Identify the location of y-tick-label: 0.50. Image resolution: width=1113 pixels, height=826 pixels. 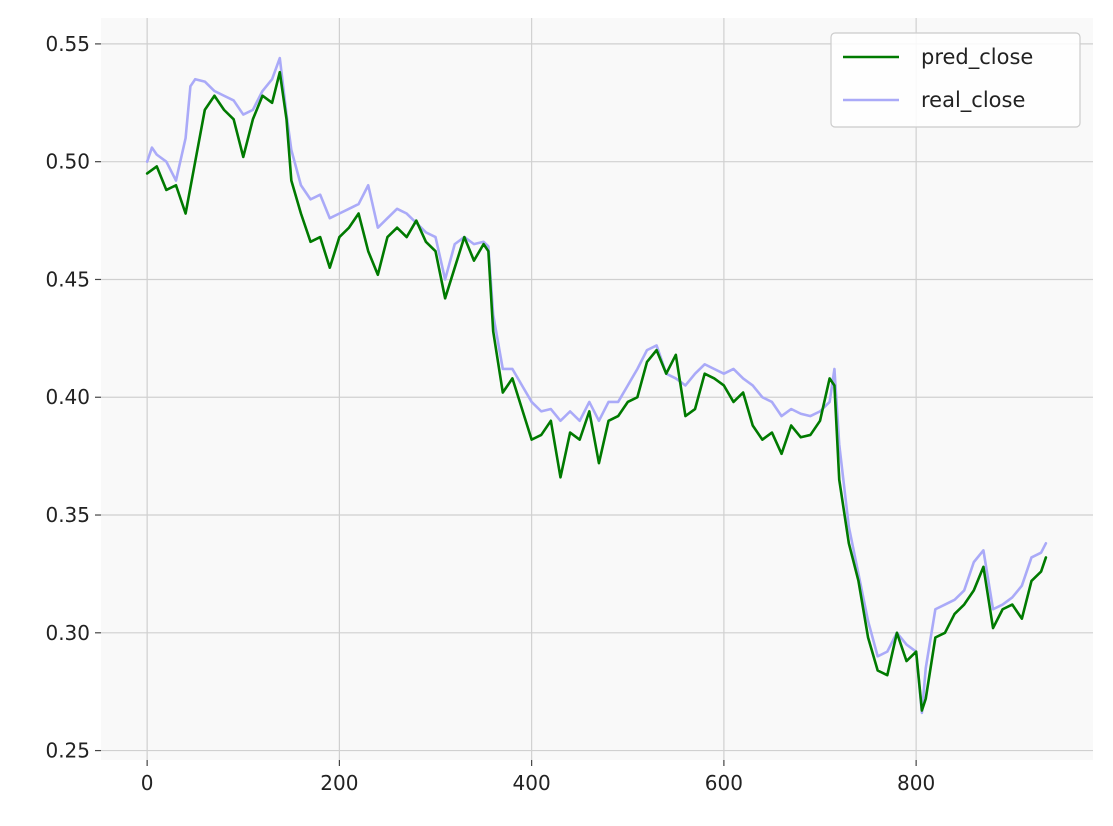
(67, 162).